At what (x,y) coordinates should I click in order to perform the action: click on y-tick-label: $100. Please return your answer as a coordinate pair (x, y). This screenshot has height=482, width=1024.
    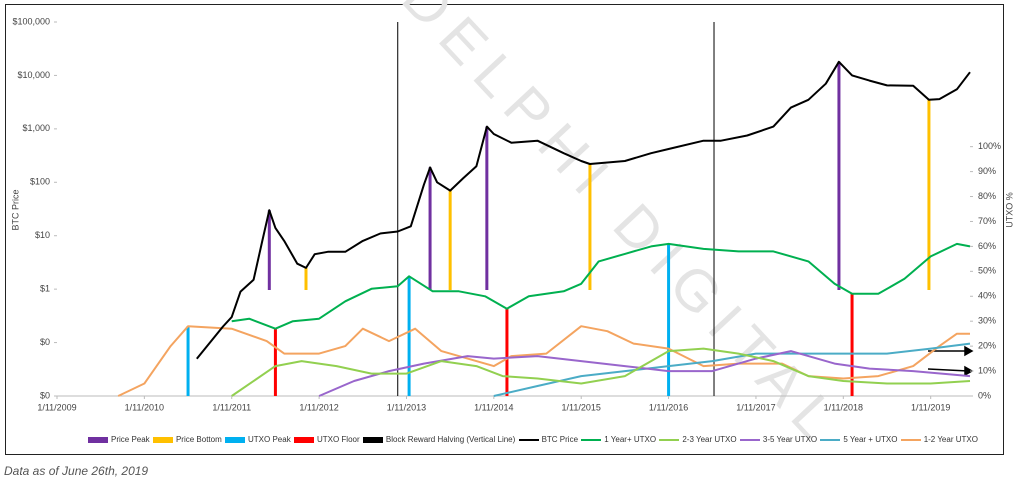
    Looking at the image, I should click on (40, 182).